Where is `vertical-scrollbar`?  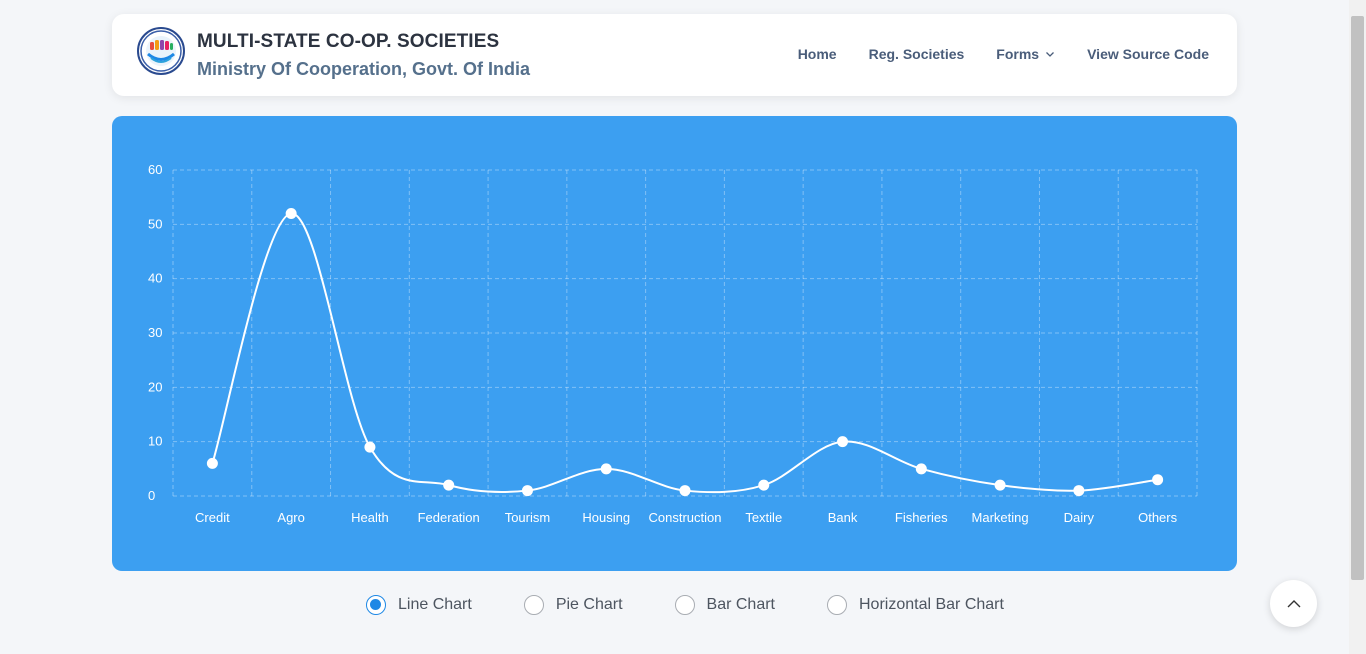
vertical-scrollbar is located at coordinates (1357, 327).